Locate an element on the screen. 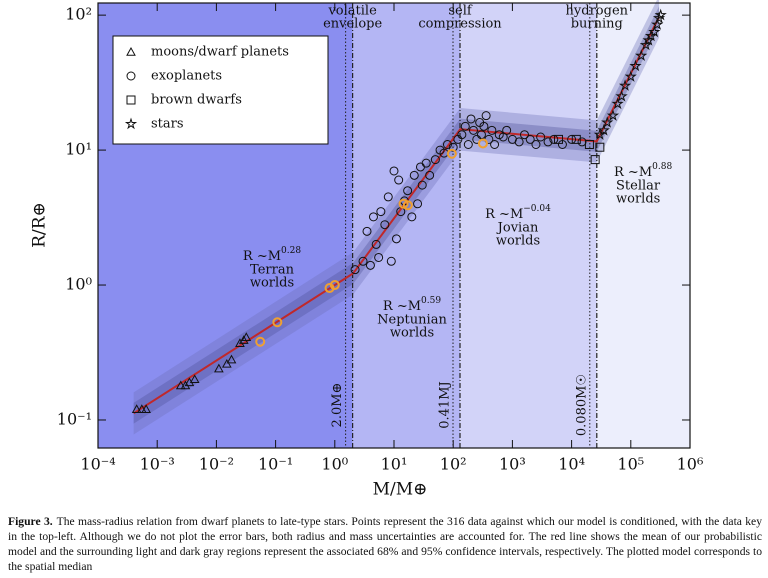 Image resolution: width=768 pixels, height=578 pixels. transition-label: envelope is located at coordinates (352, 24).